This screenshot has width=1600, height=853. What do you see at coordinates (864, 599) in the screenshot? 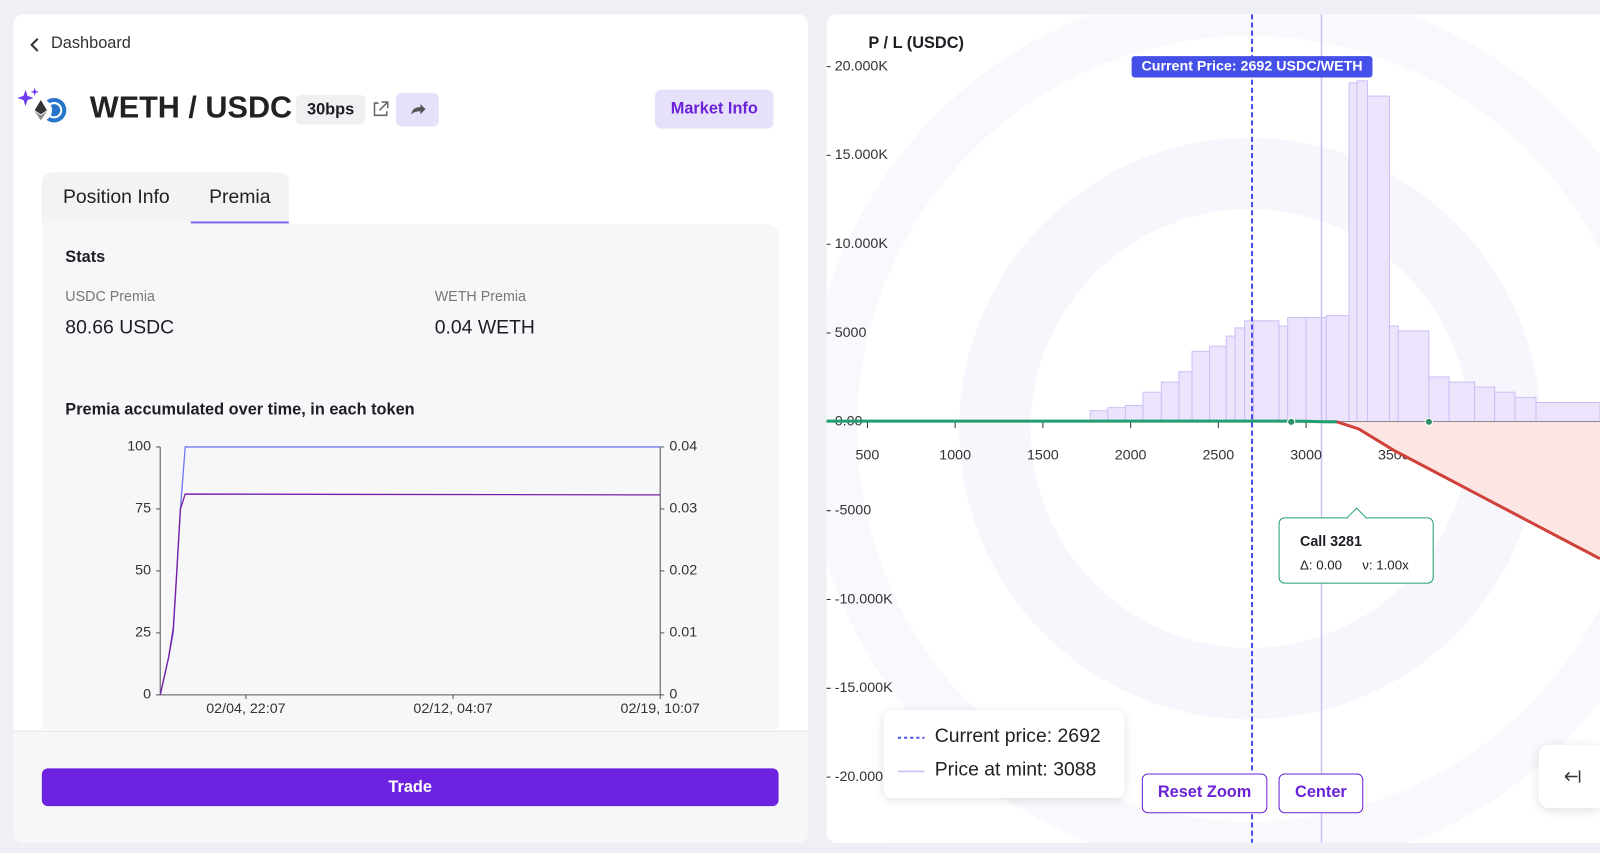
I see `y-tick-label: -10.000K` at bounding box center [864, 599].